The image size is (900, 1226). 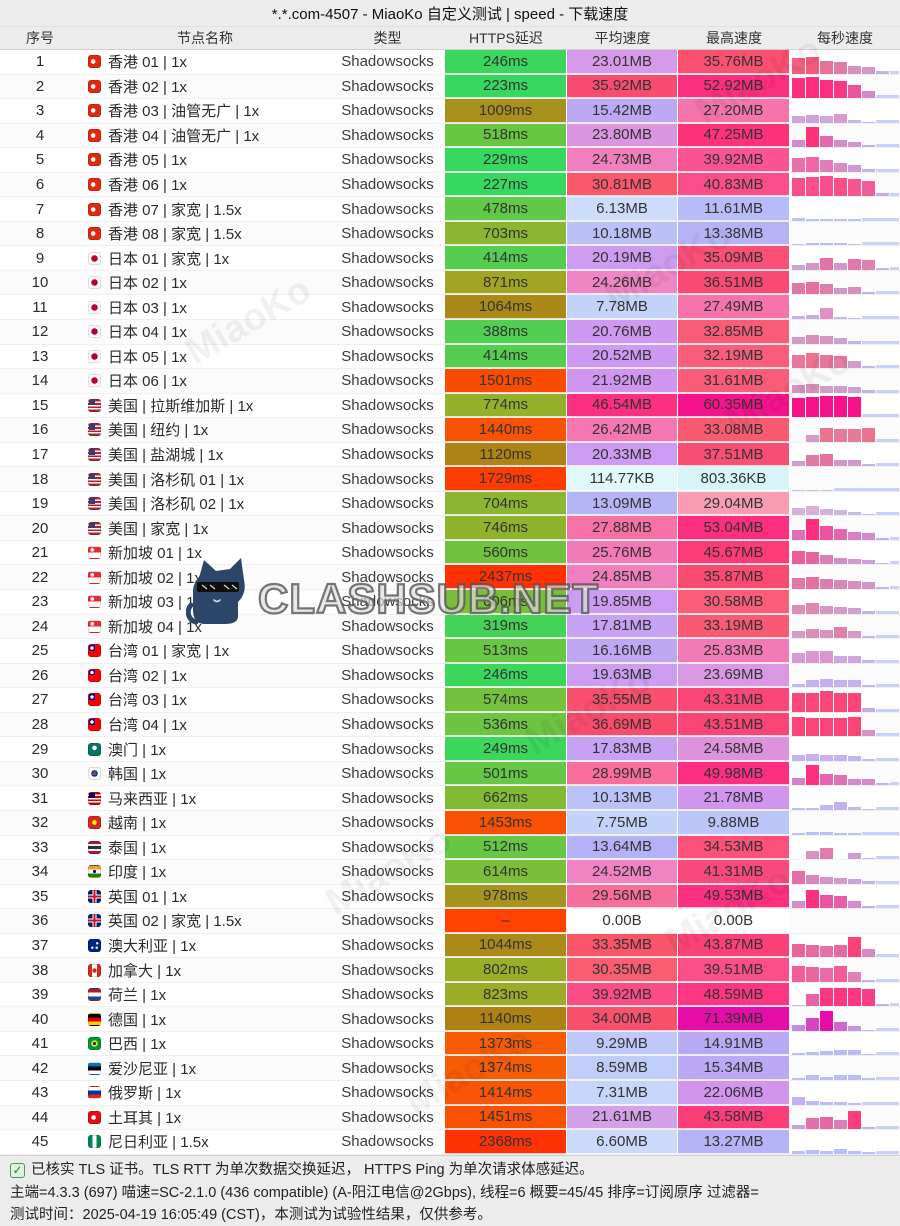 What do you see at coordinates (622, 528) in the screenshot?
I see `avg-speed-cell: 27.88MB` at bounding box center [622, 528].